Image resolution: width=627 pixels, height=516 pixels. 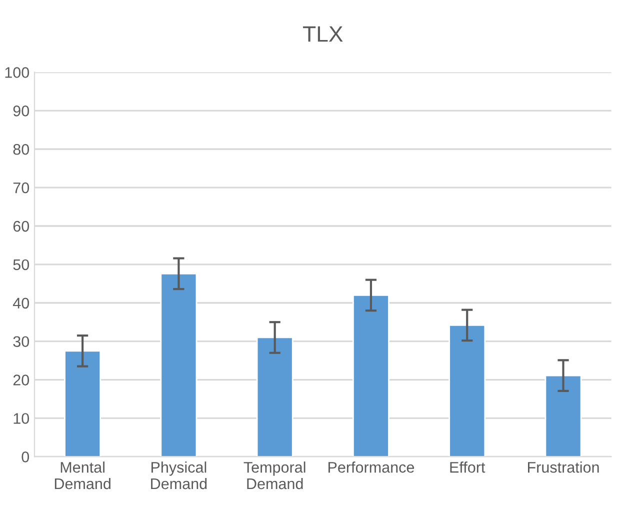 I want to click on y-tick-label: 0, so click(x=26, y=457).